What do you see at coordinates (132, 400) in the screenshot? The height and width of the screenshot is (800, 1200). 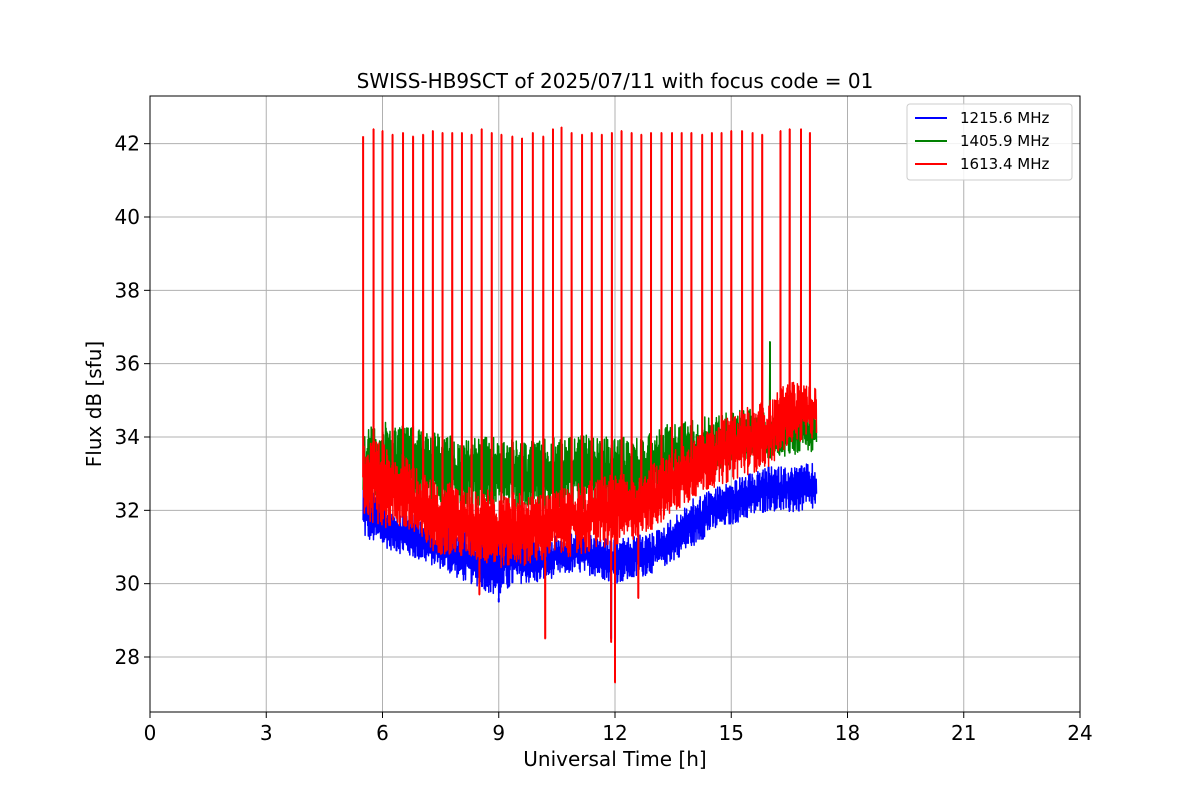 I see `y-axis: 28 30 32 34 36 38 40 42` at bounding box center [132, 400].